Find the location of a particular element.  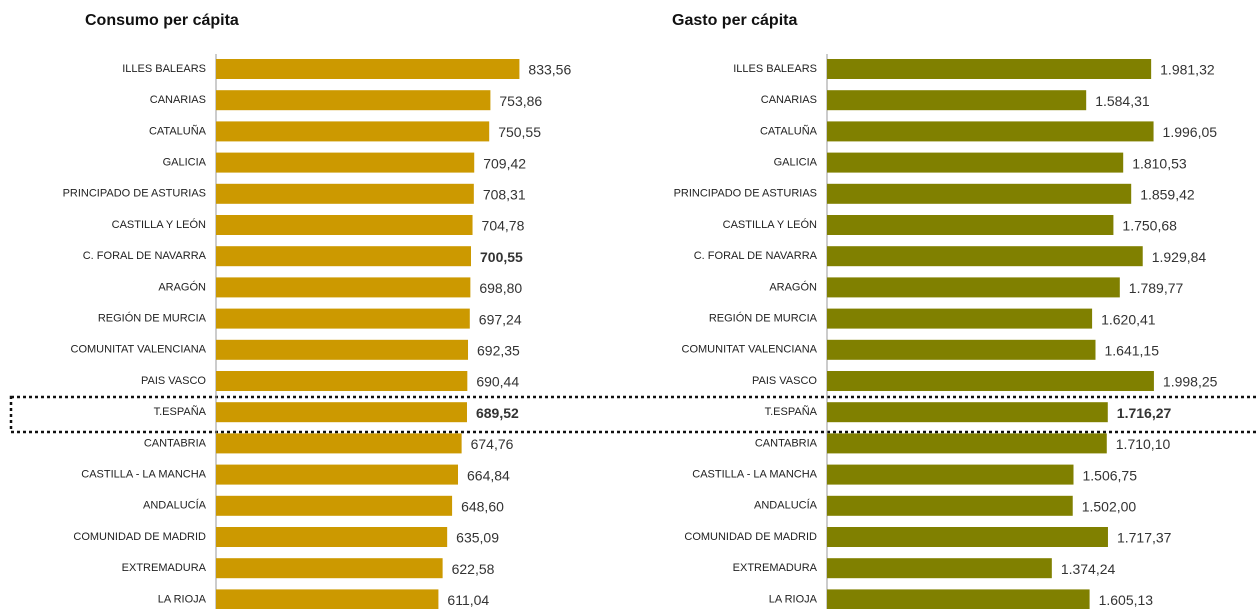

value-label: 1.717,37 is located at coordinates (1144, 538).